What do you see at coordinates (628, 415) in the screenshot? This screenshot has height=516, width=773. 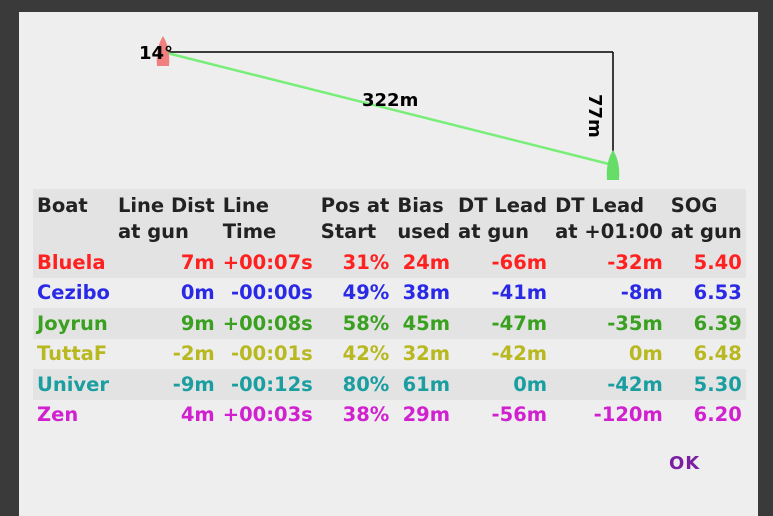 I see `table-cell: -120m` at bounding box center [628, 415].